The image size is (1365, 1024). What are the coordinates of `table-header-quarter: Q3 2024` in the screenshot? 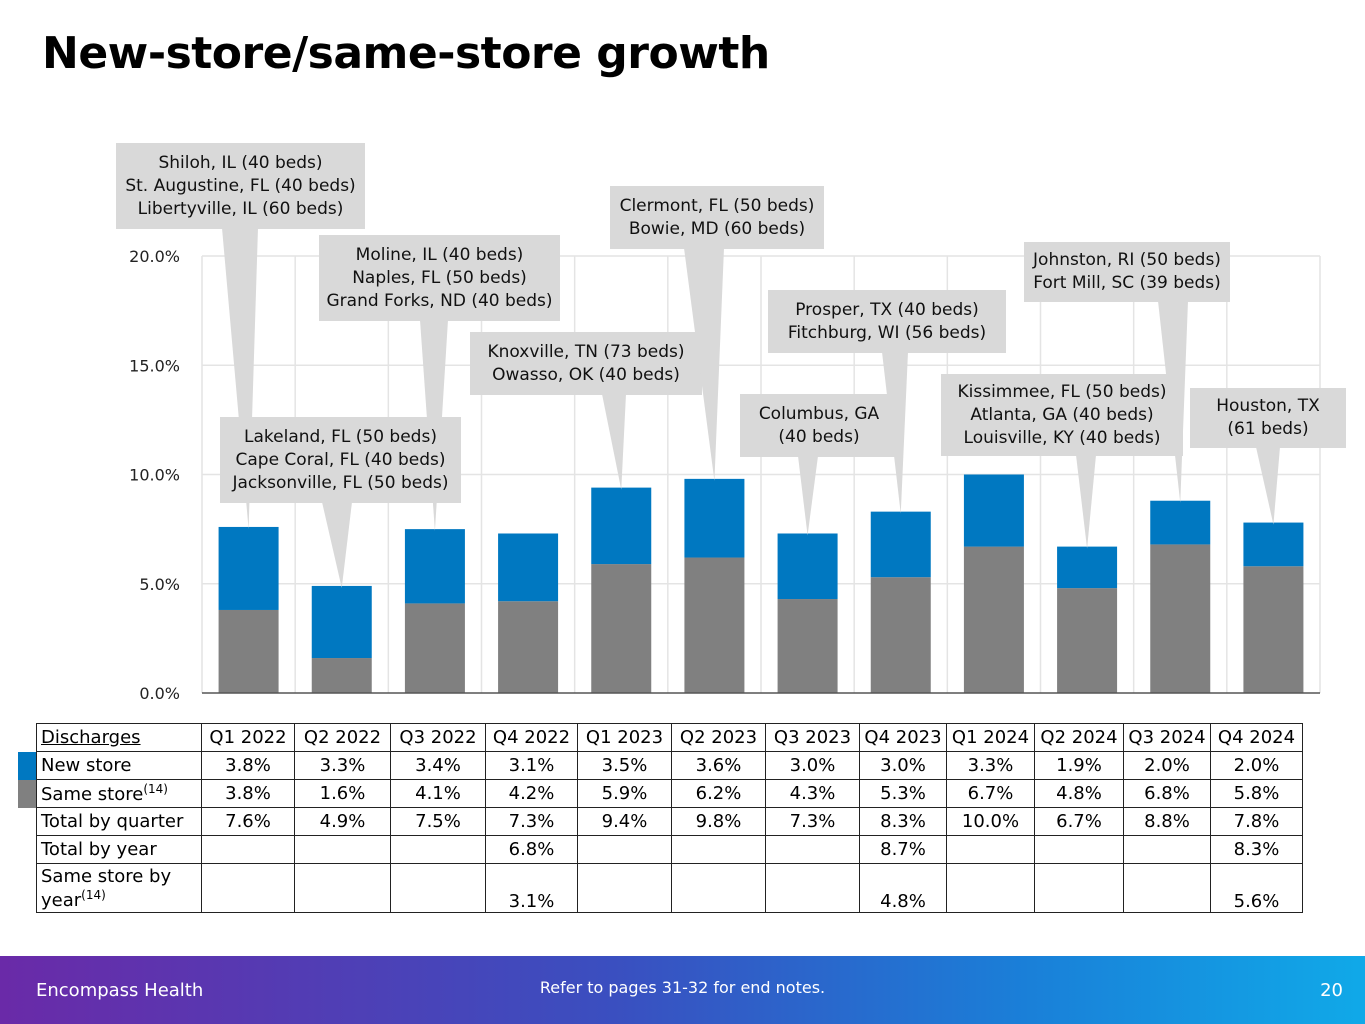 It's located at (1167, 737).